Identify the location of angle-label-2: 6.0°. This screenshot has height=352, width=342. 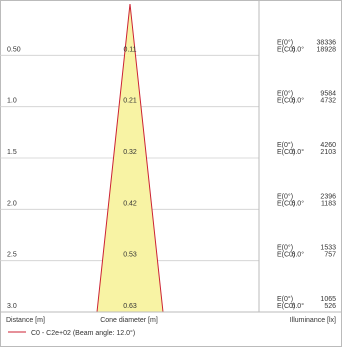
(297, 152).